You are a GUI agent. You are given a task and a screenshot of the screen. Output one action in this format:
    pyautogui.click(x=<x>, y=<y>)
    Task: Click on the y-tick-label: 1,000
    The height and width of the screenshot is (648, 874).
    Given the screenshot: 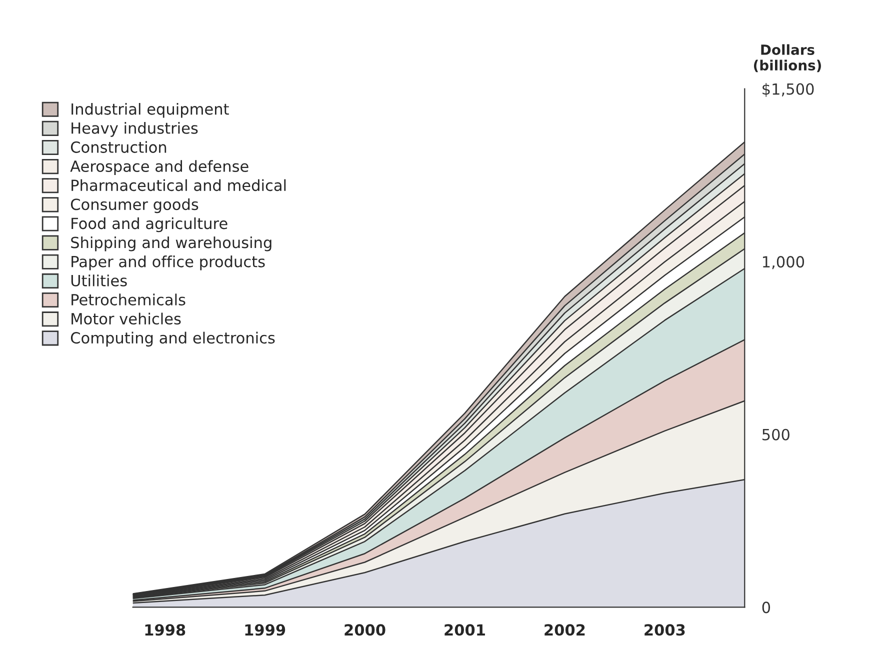 What is the action you would take?
    pyautogui.click(x=783, y=263)
    